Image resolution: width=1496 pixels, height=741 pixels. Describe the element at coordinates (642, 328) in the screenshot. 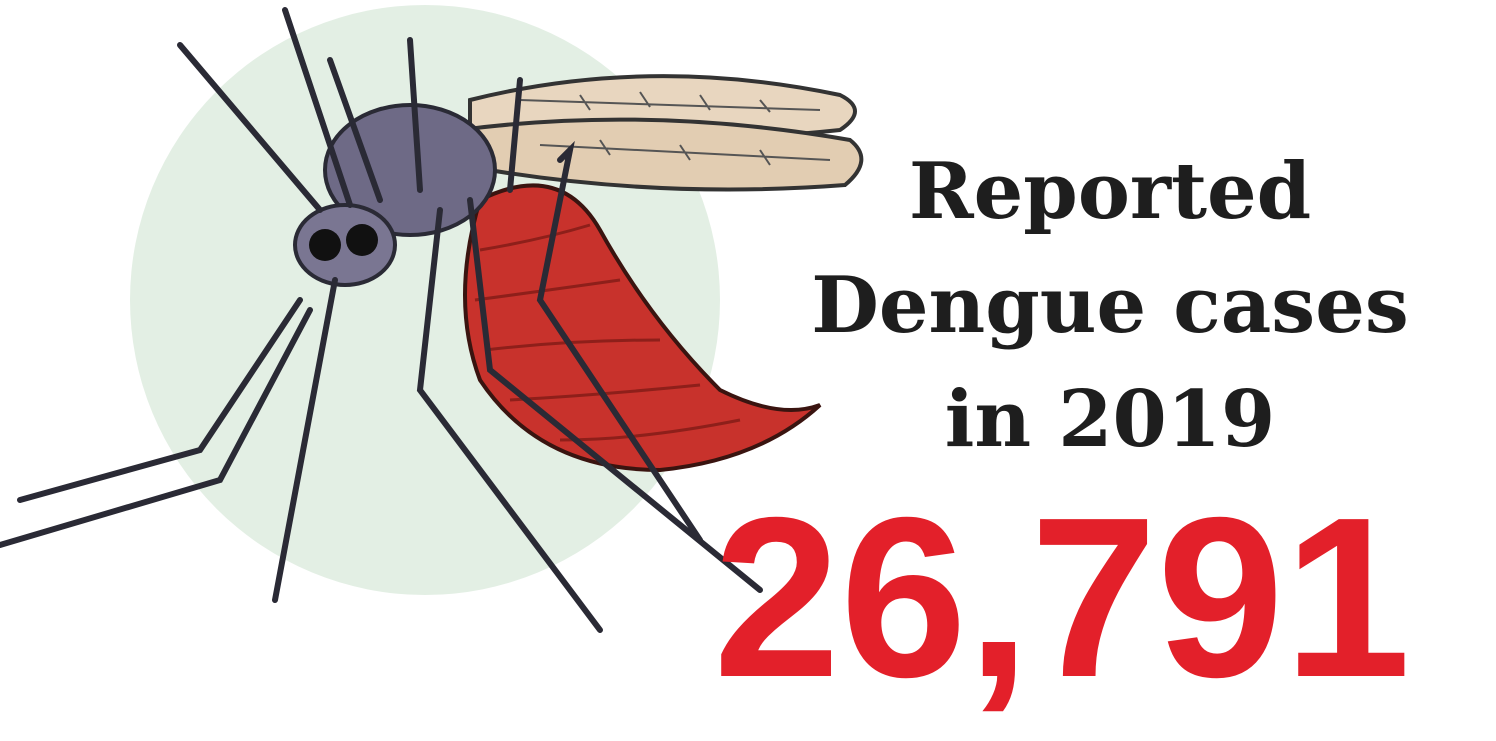

I see `abdomen` at that location.